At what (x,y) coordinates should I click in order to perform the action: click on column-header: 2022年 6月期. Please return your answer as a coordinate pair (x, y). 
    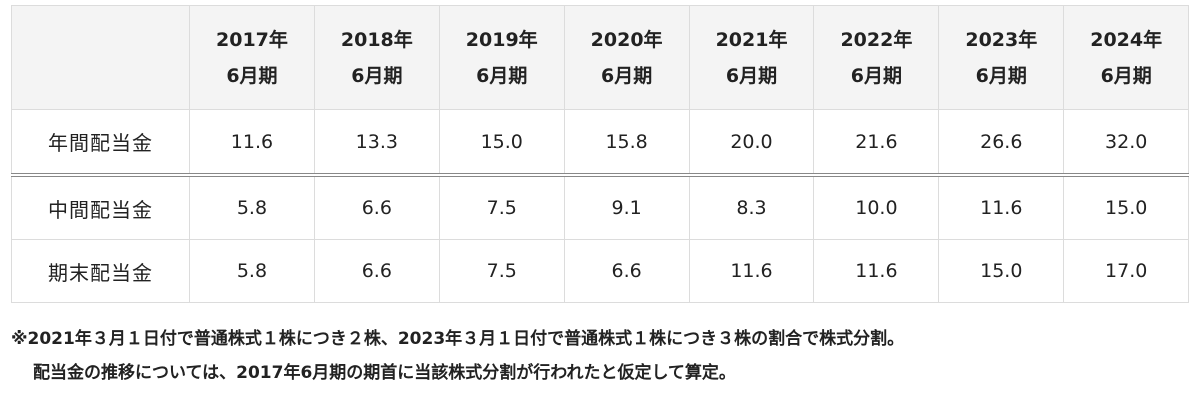
    Looking at the image, I should click on (876, 57).